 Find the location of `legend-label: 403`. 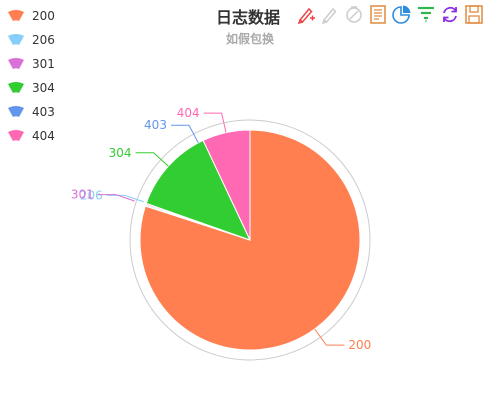

legend-label: 403 is located at coordinates (43, 112).